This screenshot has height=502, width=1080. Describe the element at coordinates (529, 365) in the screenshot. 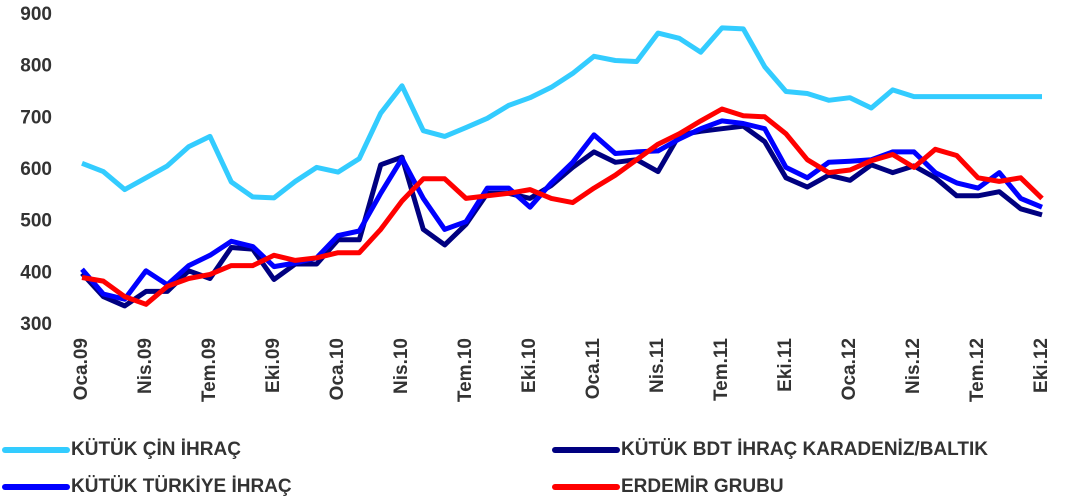

I see `x-tick-label: Eki.10` at that location.